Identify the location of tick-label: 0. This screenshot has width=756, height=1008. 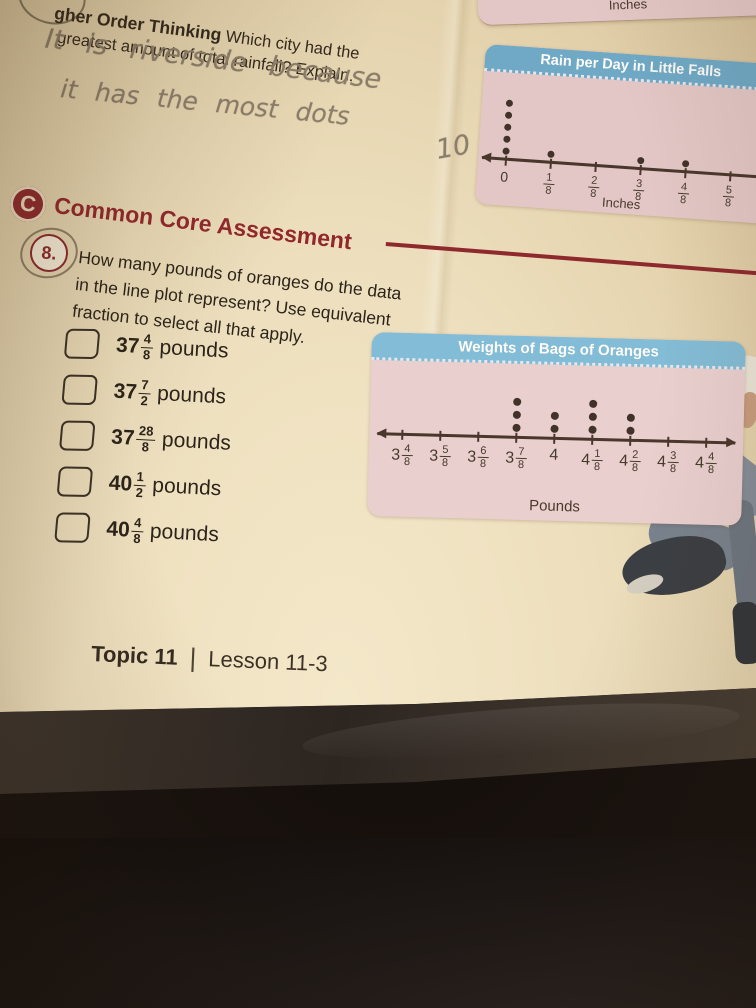
(504, 176).